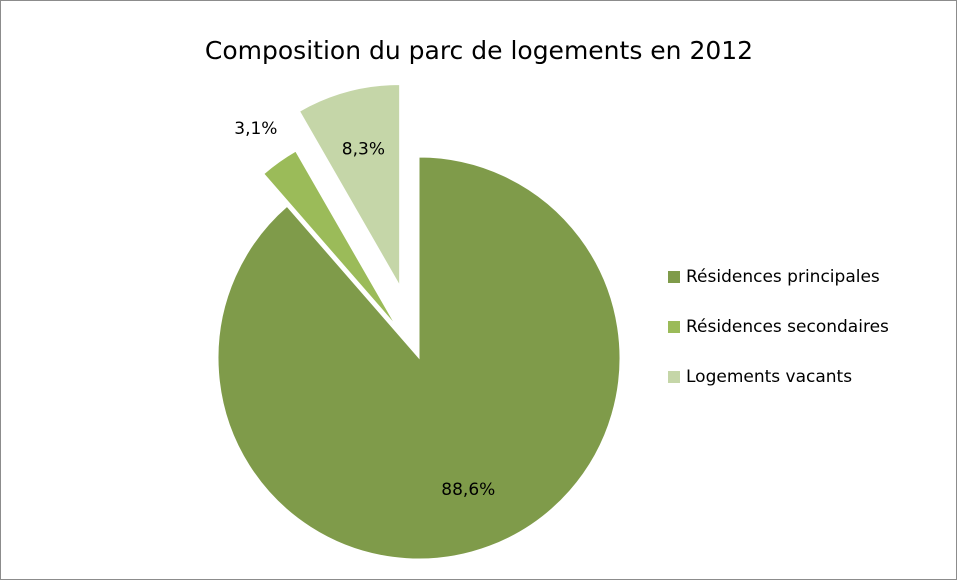 The width and height of the screenshot is (957, 580). What do you see at coordinates (769, 377) in the screenshot?
I see `legend-label: Logements vacants` at bounding box center [769, 377].